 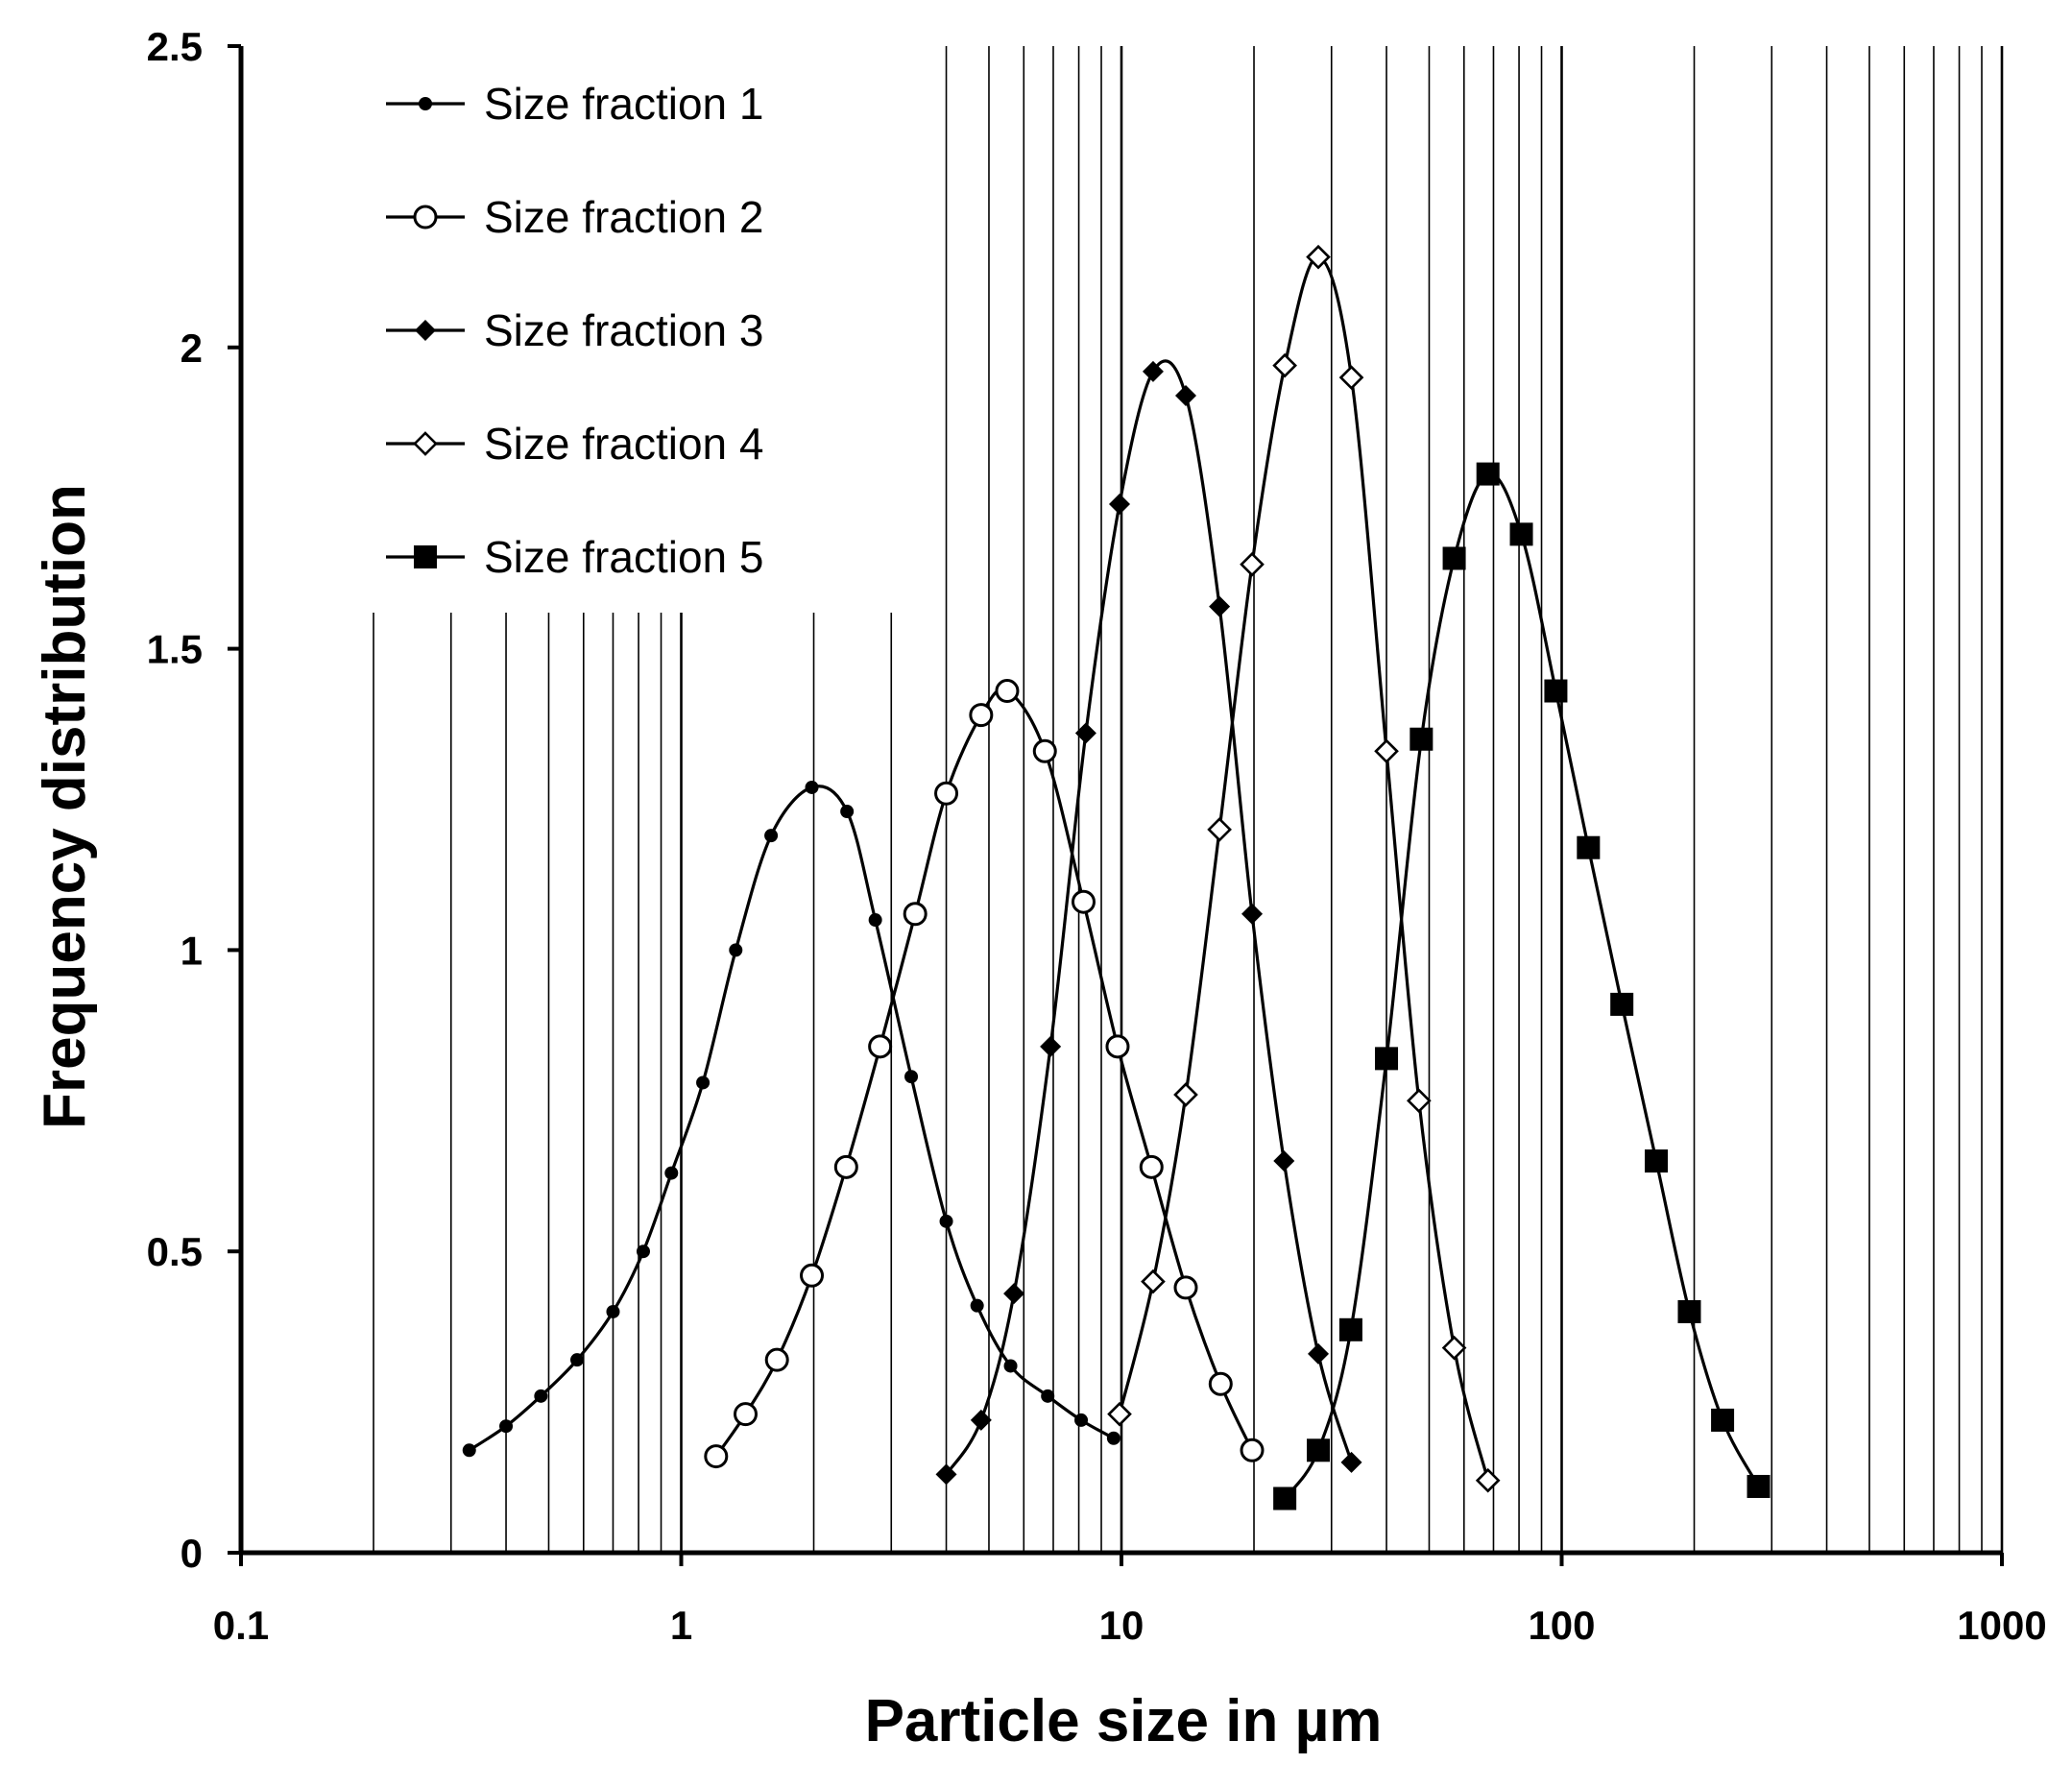 What do you see at coordinates (65, 806) in the screenshot?
I see `y-axis-title: Frequency distribution` at bounding box center [65, 806].